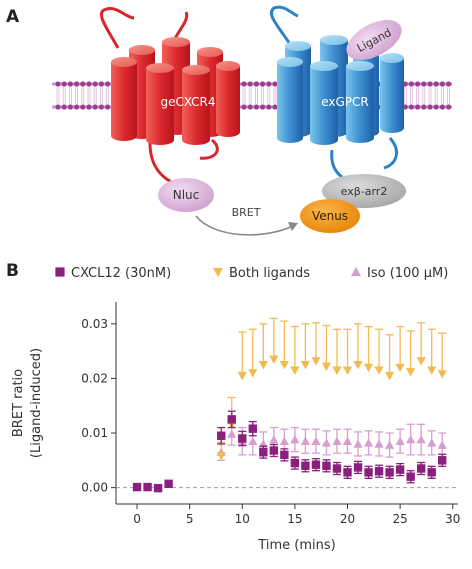 The image size is (472, 569). I want to click on x-tick-label: 5, so click(190, 519).